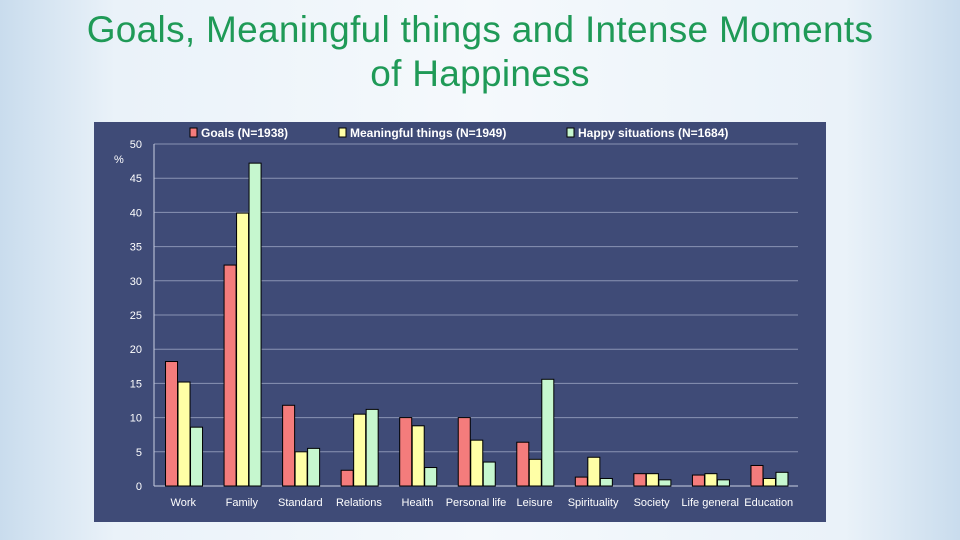 The width and height of the screenshot is (960, 540). I want to click on x-tick-label: Family, so click(242, 503).